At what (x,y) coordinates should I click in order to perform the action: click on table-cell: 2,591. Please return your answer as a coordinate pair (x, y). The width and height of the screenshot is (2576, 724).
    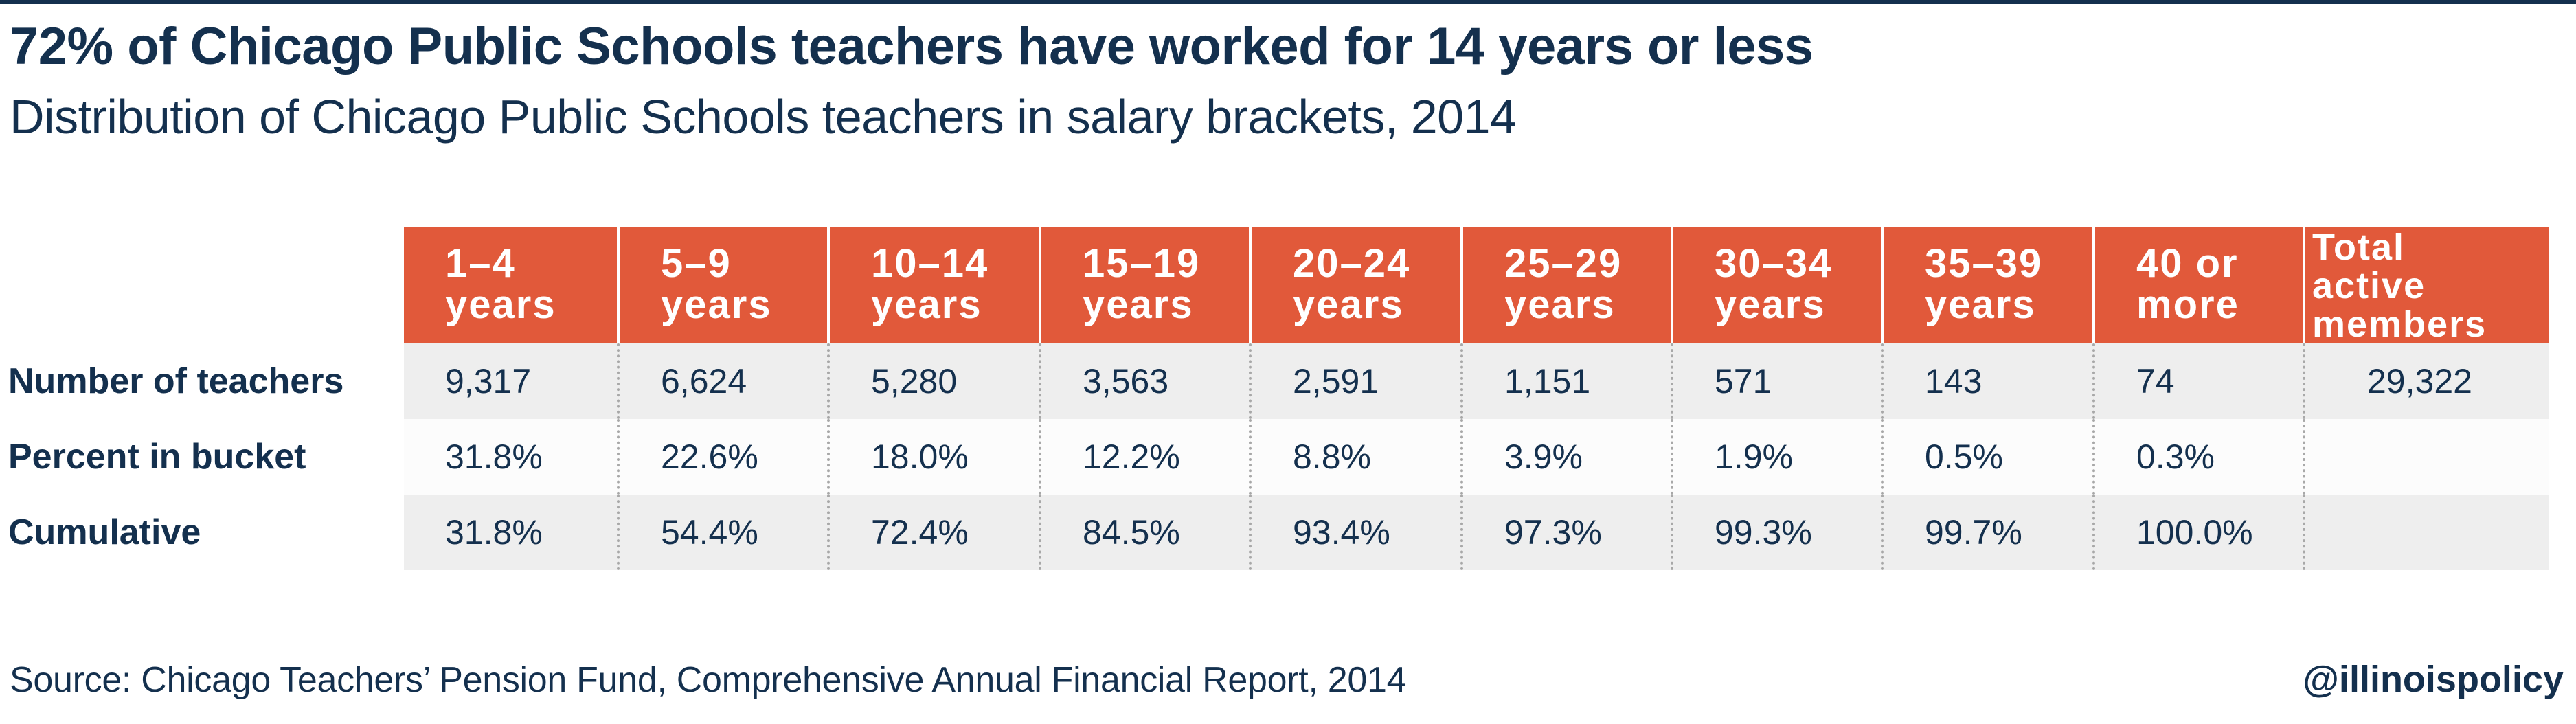
    Looking at the image, I should click on (1354, 381).